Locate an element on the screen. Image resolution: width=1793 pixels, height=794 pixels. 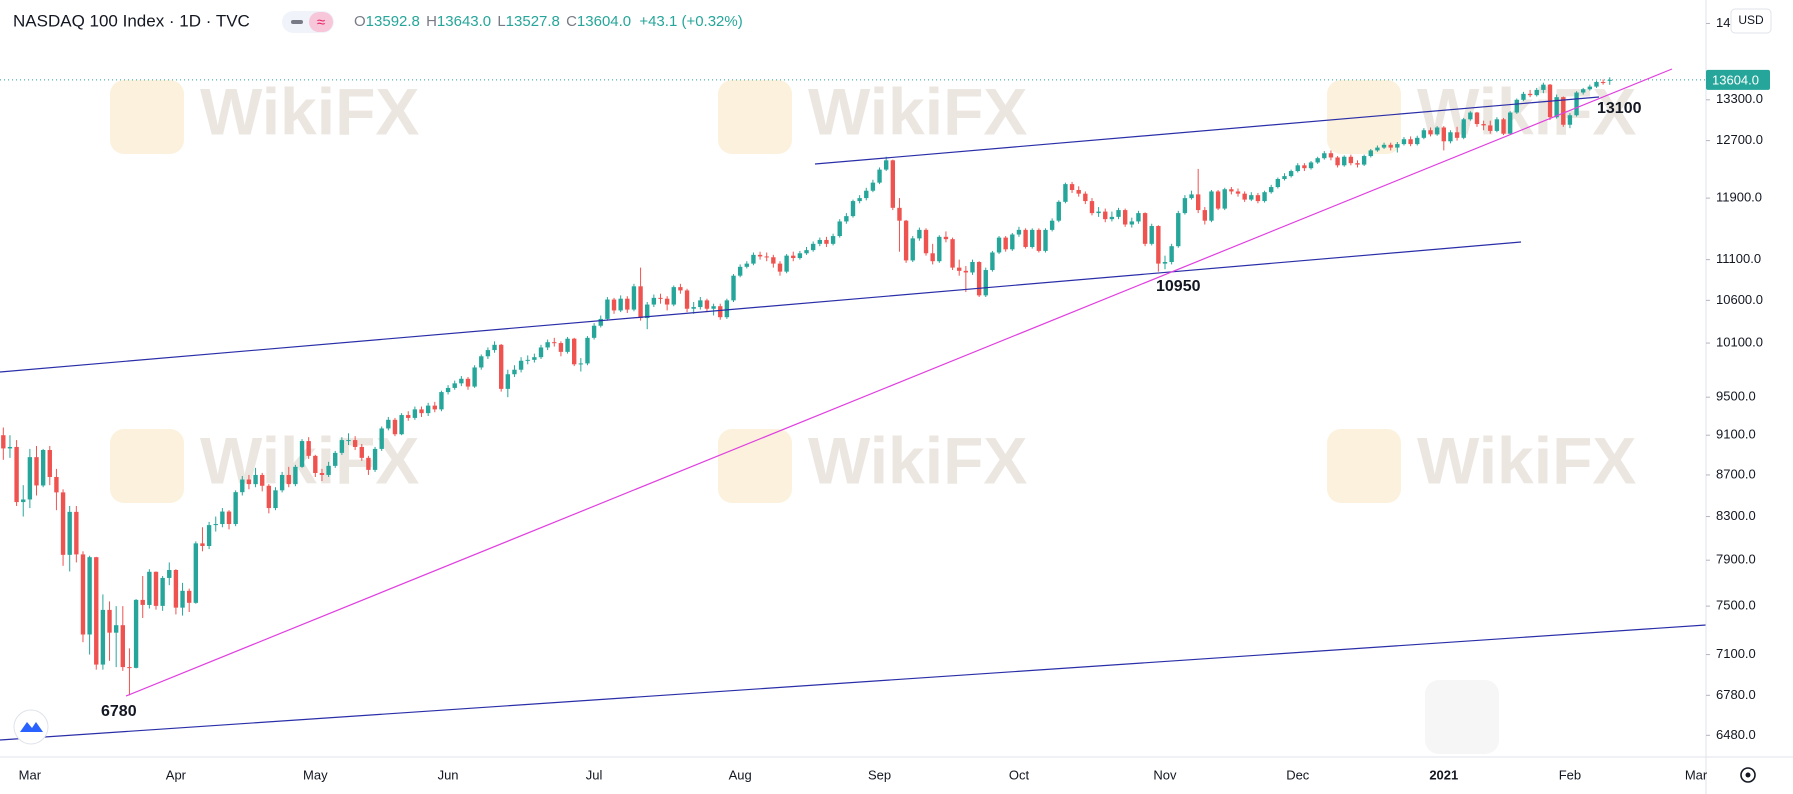
last-price-label: 13604.0 is located at coordinates (1735, 79).